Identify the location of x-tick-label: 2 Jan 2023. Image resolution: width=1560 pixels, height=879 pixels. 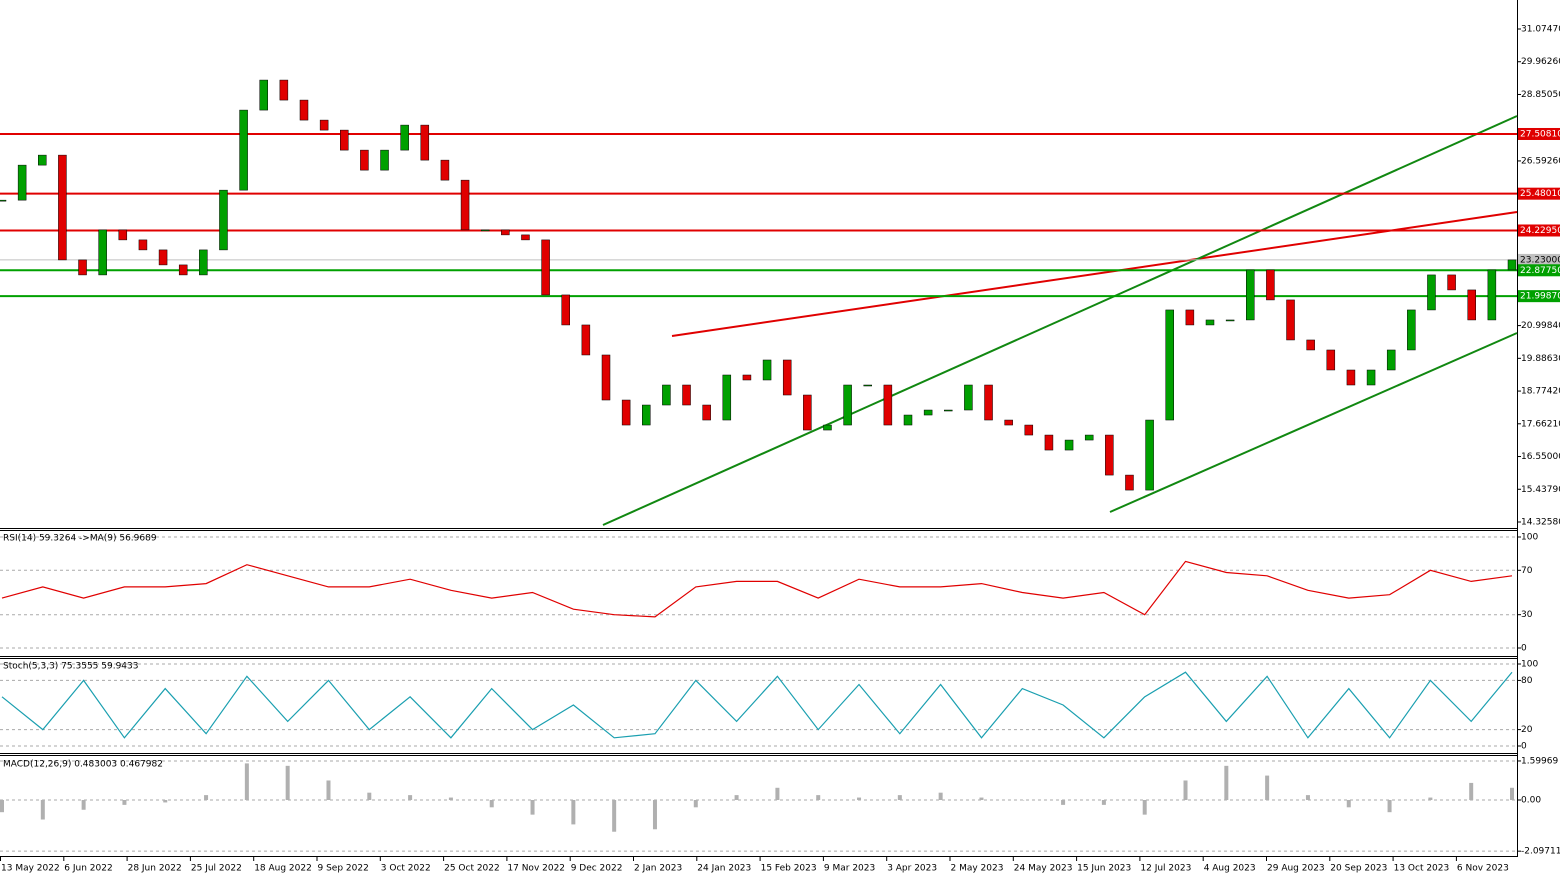
(658, 869).